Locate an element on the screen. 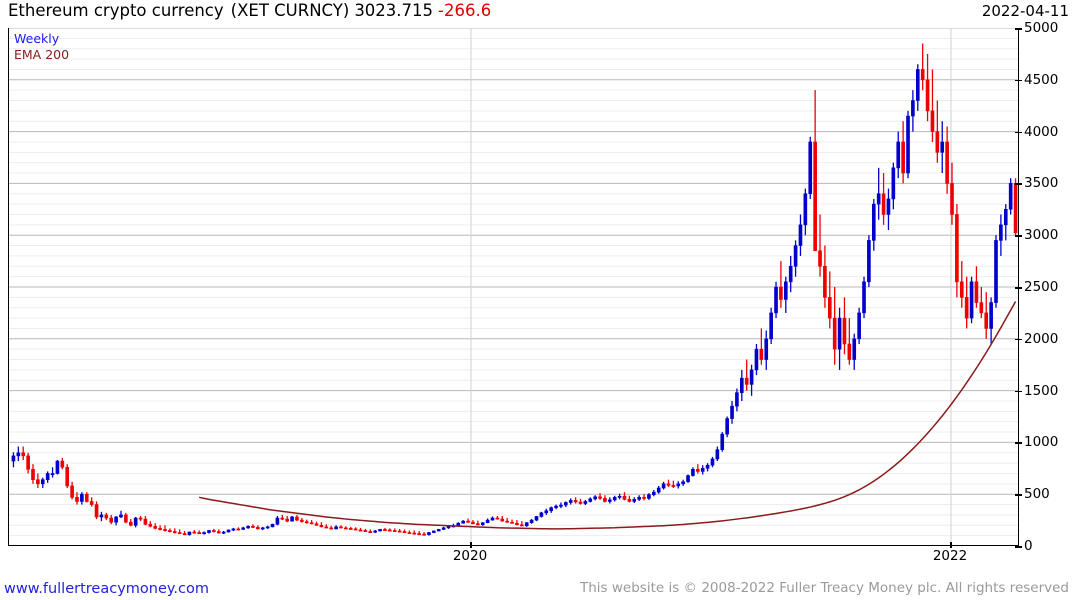  legend-periodicity: Weekly is located at coordinates (37, 38).